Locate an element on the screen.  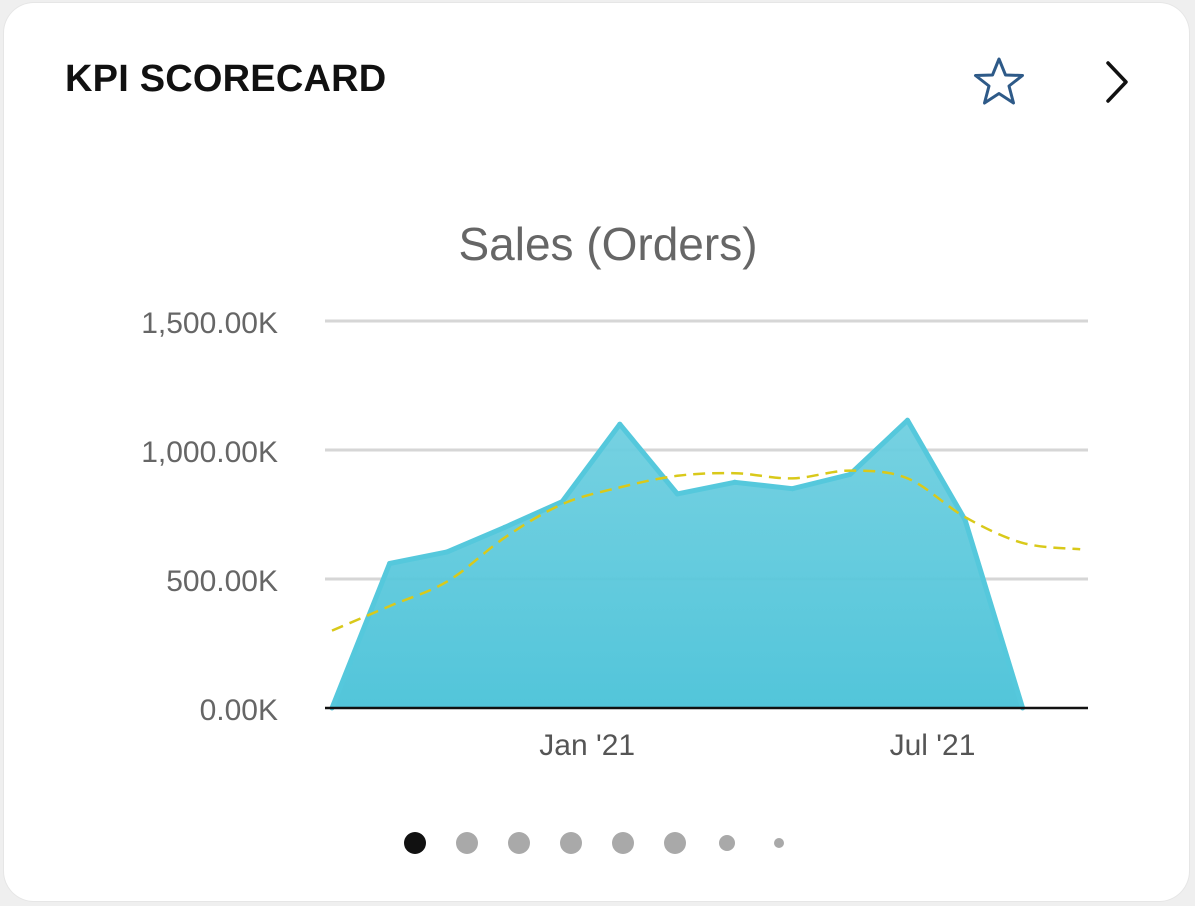
trend-line is located at coordinates (706, 550).